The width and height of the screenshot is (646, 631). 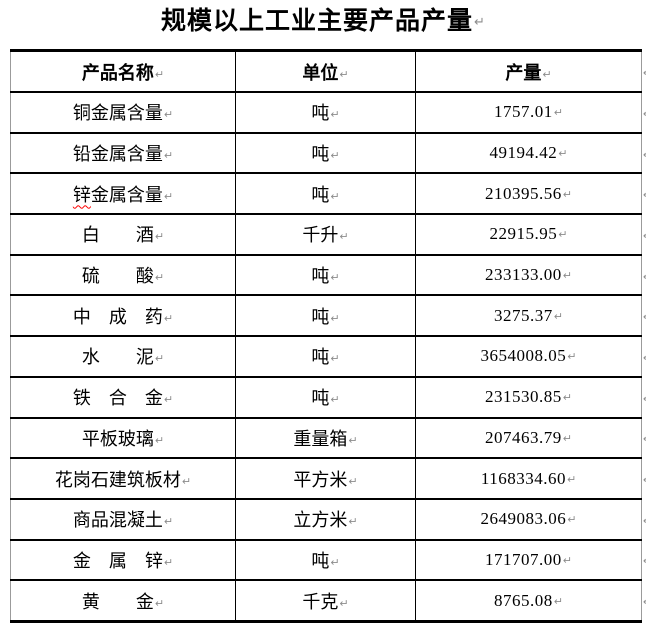 I want to click on unit-cell: 重量箱↵, so click(x=325, y=438).